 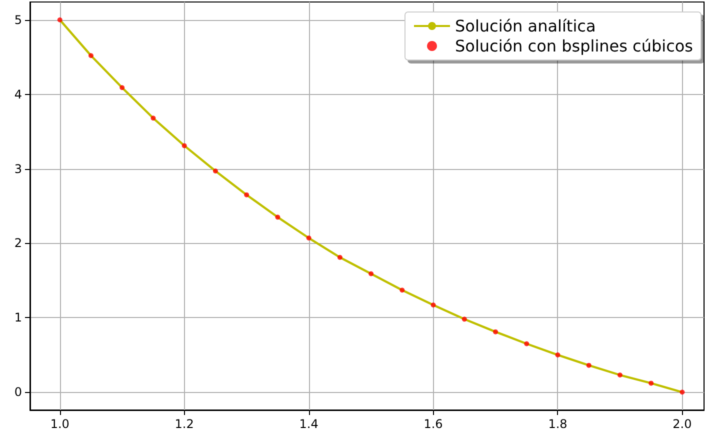 What do you see at coordinates (18, 94) in the screenshot?
I see `y-tick-label: 4` at bounding box center [18, 94].